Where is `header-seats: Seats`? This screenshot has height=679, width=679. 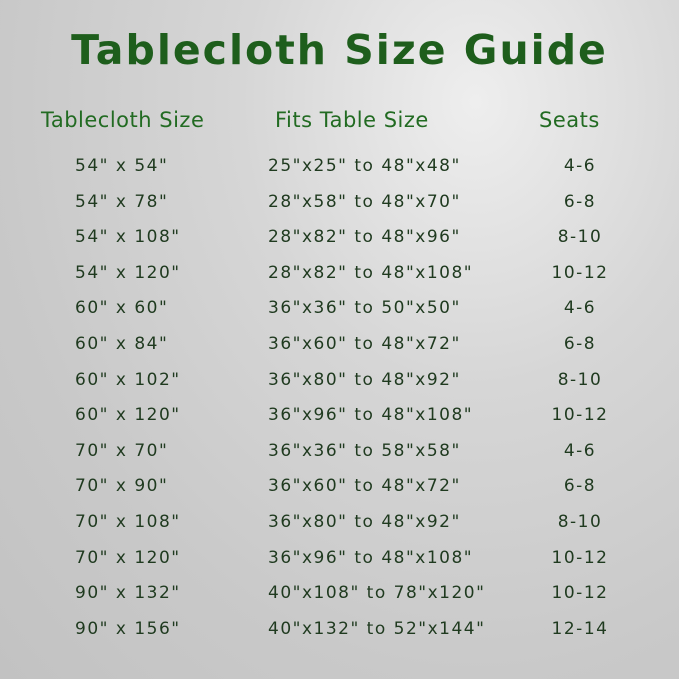
header-seats: Seats is located at coordinates (569, 120).